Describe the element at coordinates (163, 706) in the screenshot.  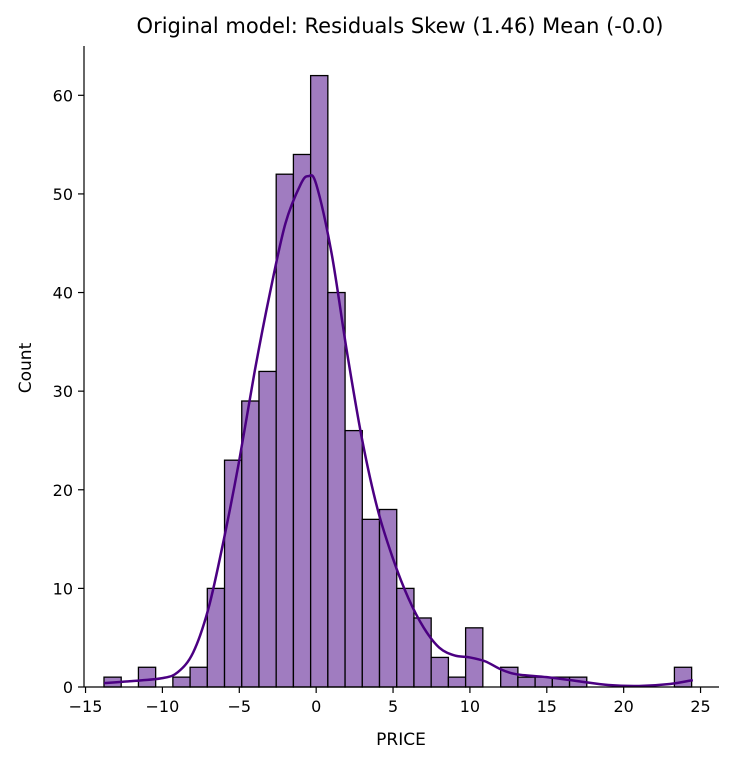
I see `x-tick-label: −10` at that location.